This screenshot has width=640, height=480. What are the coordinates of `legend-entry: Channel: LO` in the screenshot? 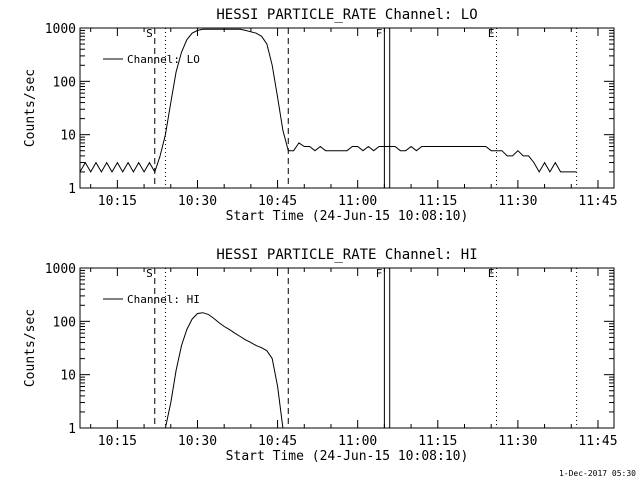 It's located at (163, 59).